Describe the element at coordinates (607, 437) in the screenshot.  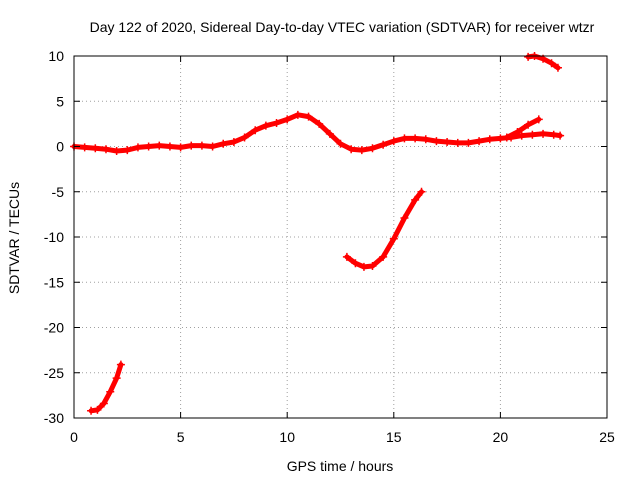
I see `x-tick-label: 25` at that location.